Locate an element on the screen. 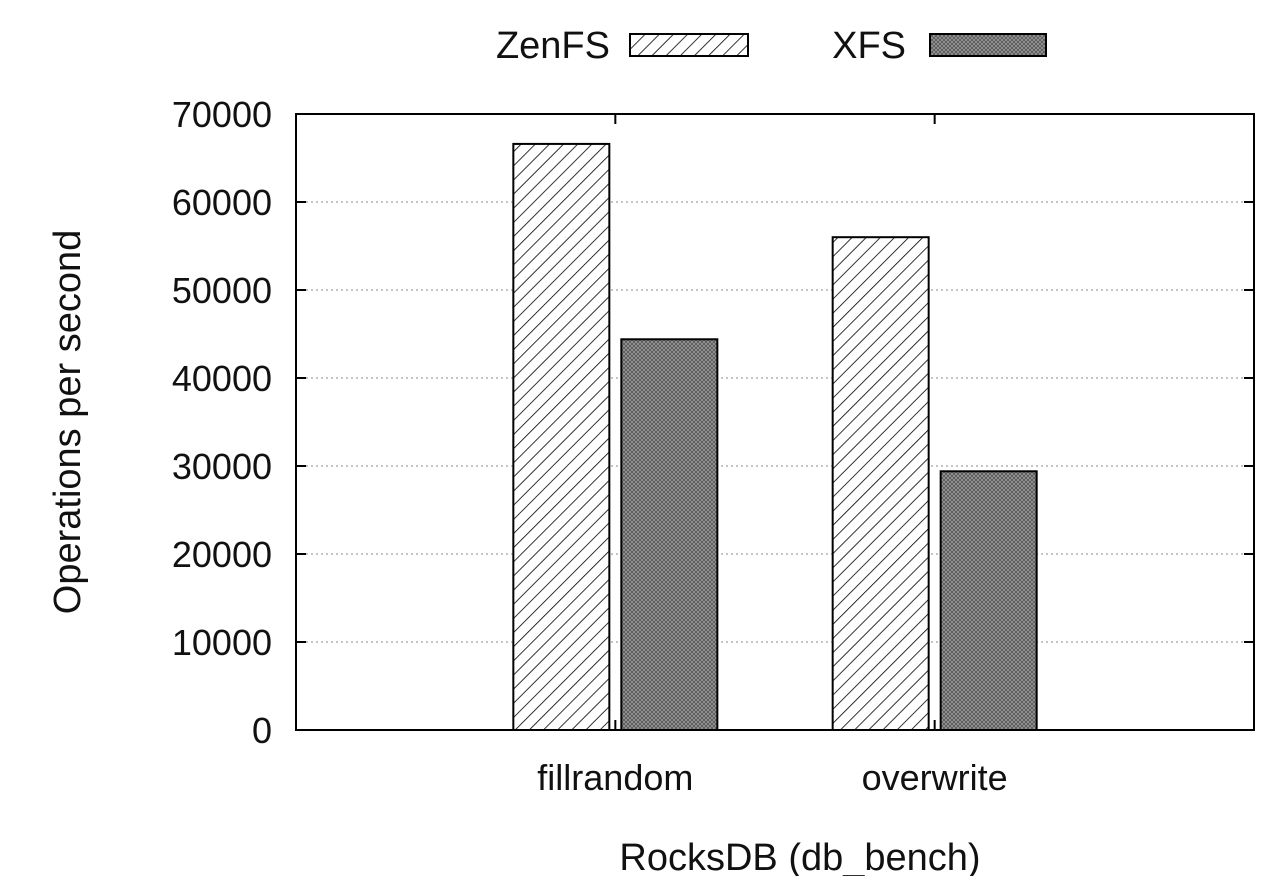 The height and width of the screenshot is (876, 1276). bar-xfs-fillrandom is located at coordinates (669, 534).